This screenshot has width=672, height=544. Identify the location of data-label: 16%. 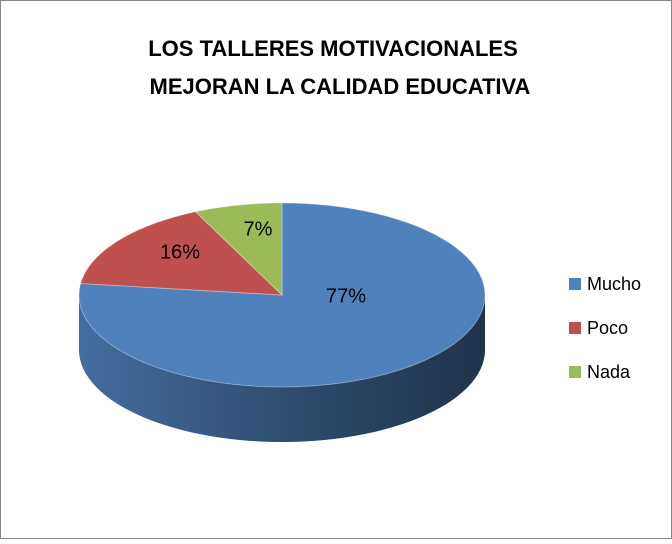
(180, 252).